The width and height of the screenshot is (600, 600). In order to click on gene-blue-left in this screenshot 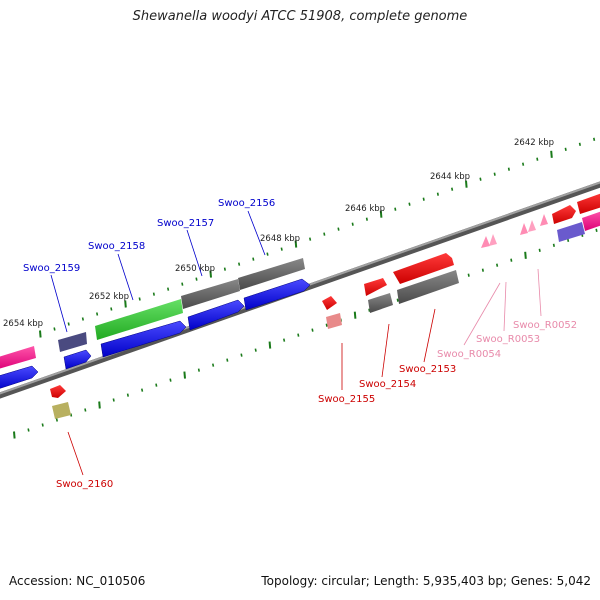, I will do `click(19, 377)`.